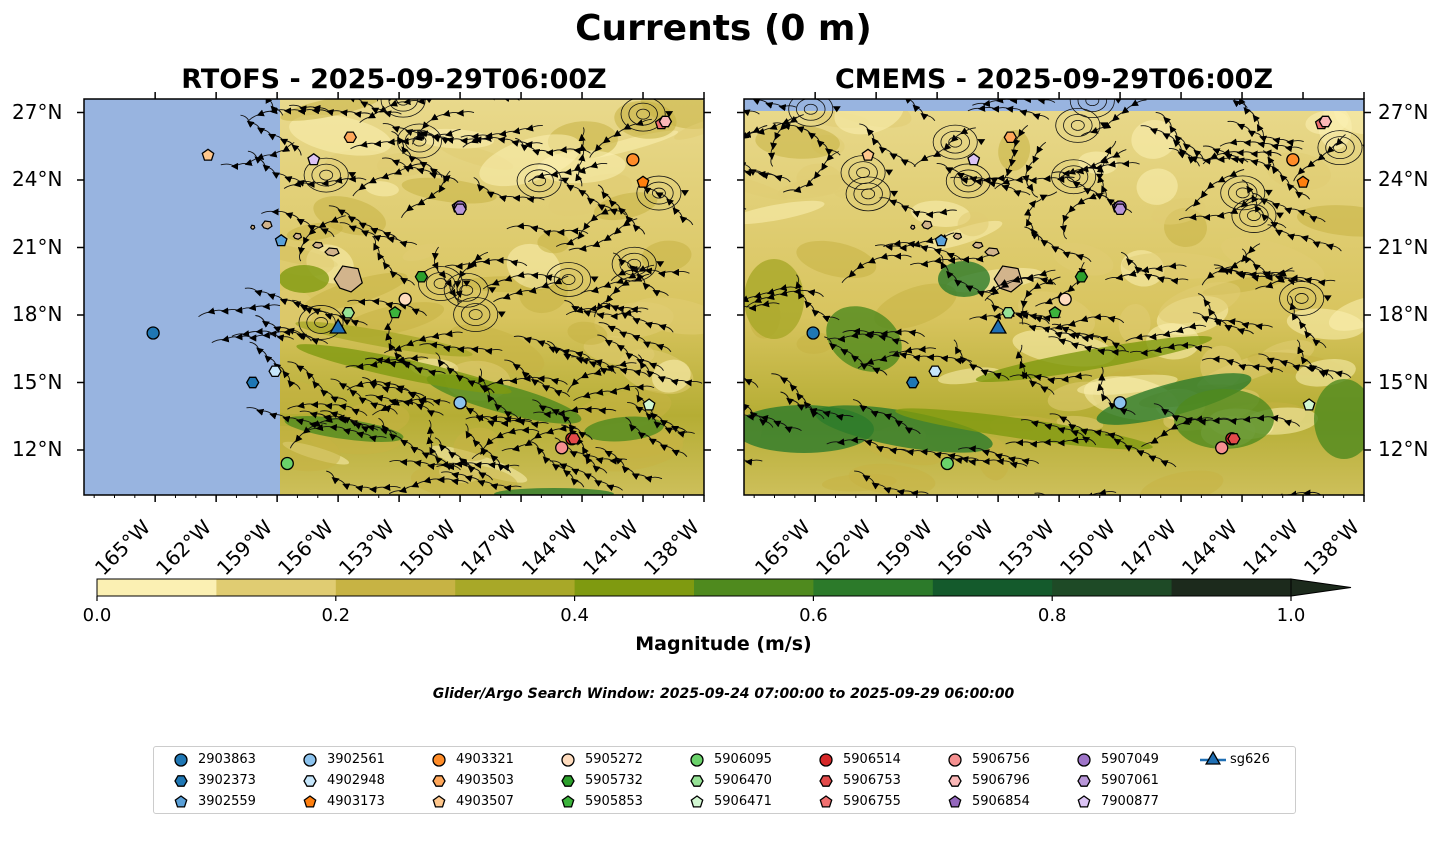 The height and width of the screenshot is (863, 1447). Describe the element at coordinates (1118, 801) in the screenshot. I see `legend-item-7900877: 7900877` at that location.